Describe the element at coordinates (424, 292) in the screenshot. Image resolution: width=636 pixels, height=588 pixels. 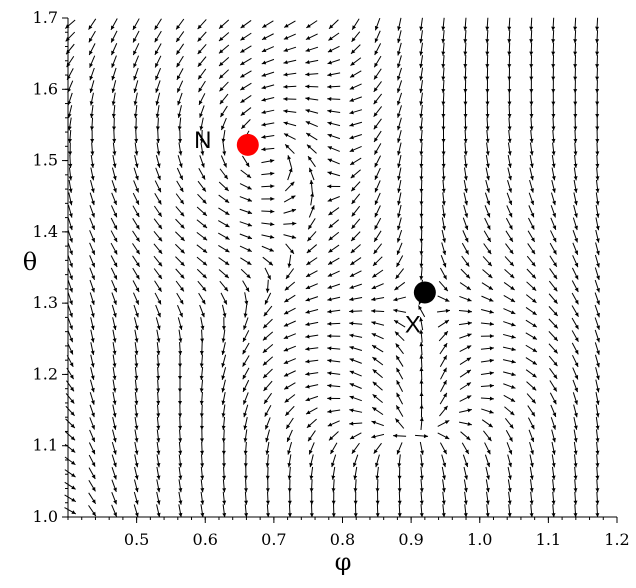
I see `critical-point-x` at that location.